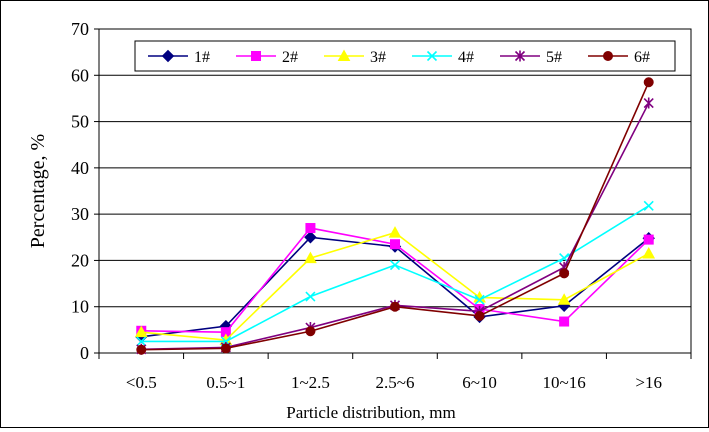 This screenshot has width=709, height=432. What do you see at coordinates (267, 57) in the screenshot?
I see `legend-item: 2#` at bounding box center [267, 57].